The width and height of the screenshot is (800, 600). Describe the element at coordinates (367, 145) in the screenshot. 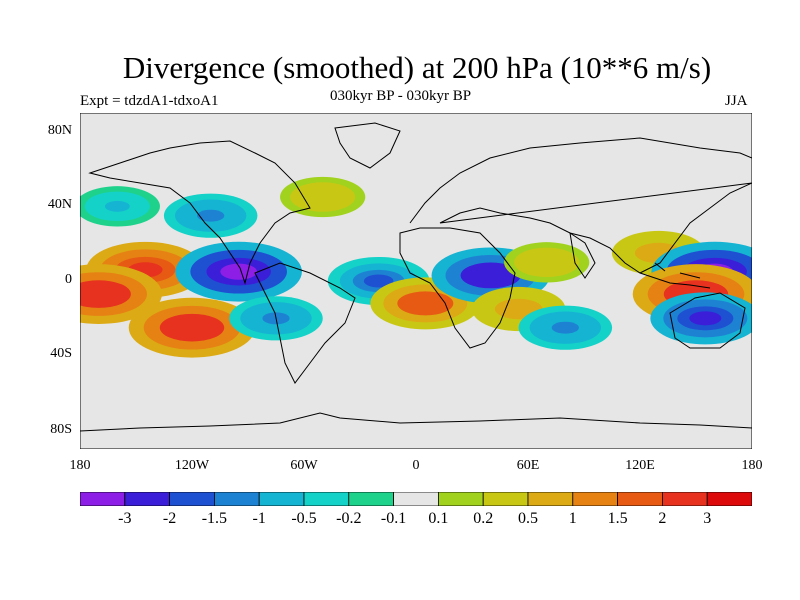

I see `coast-greenland` at that location.